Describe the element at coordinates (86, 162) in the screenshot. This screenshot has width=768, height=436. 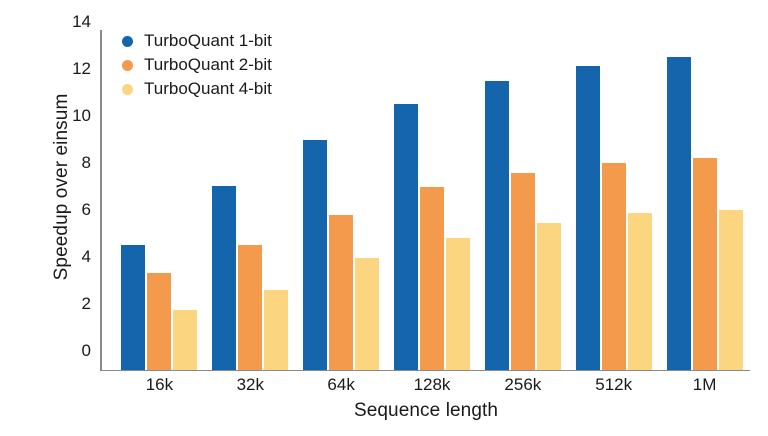
I see `y-tick-label: 8` at that location.